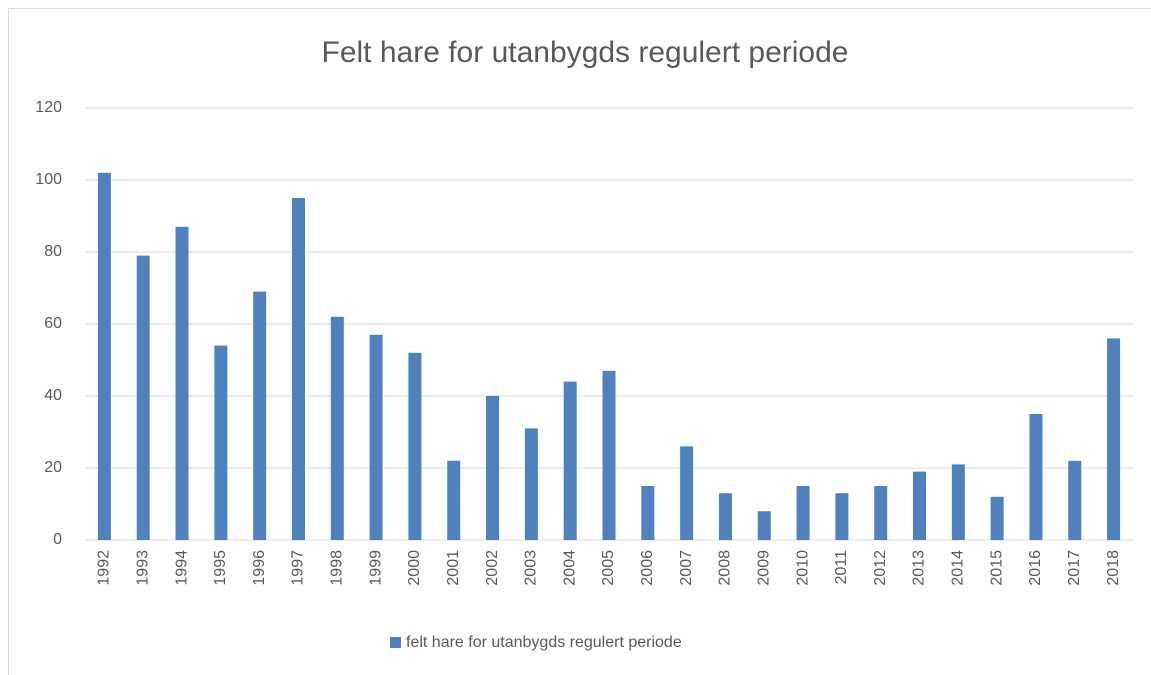 This screenshot has width=1151, height=675. Describe the element at coordinates (492, 568) in the screenshot. I see `x-tick-label: 2002` at that location.